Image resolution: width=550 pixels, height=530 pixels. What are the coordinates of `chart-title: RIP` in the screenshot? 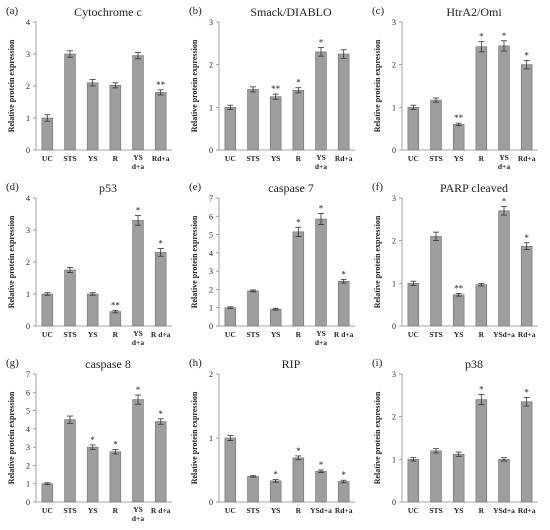 It's located at (291, 364).